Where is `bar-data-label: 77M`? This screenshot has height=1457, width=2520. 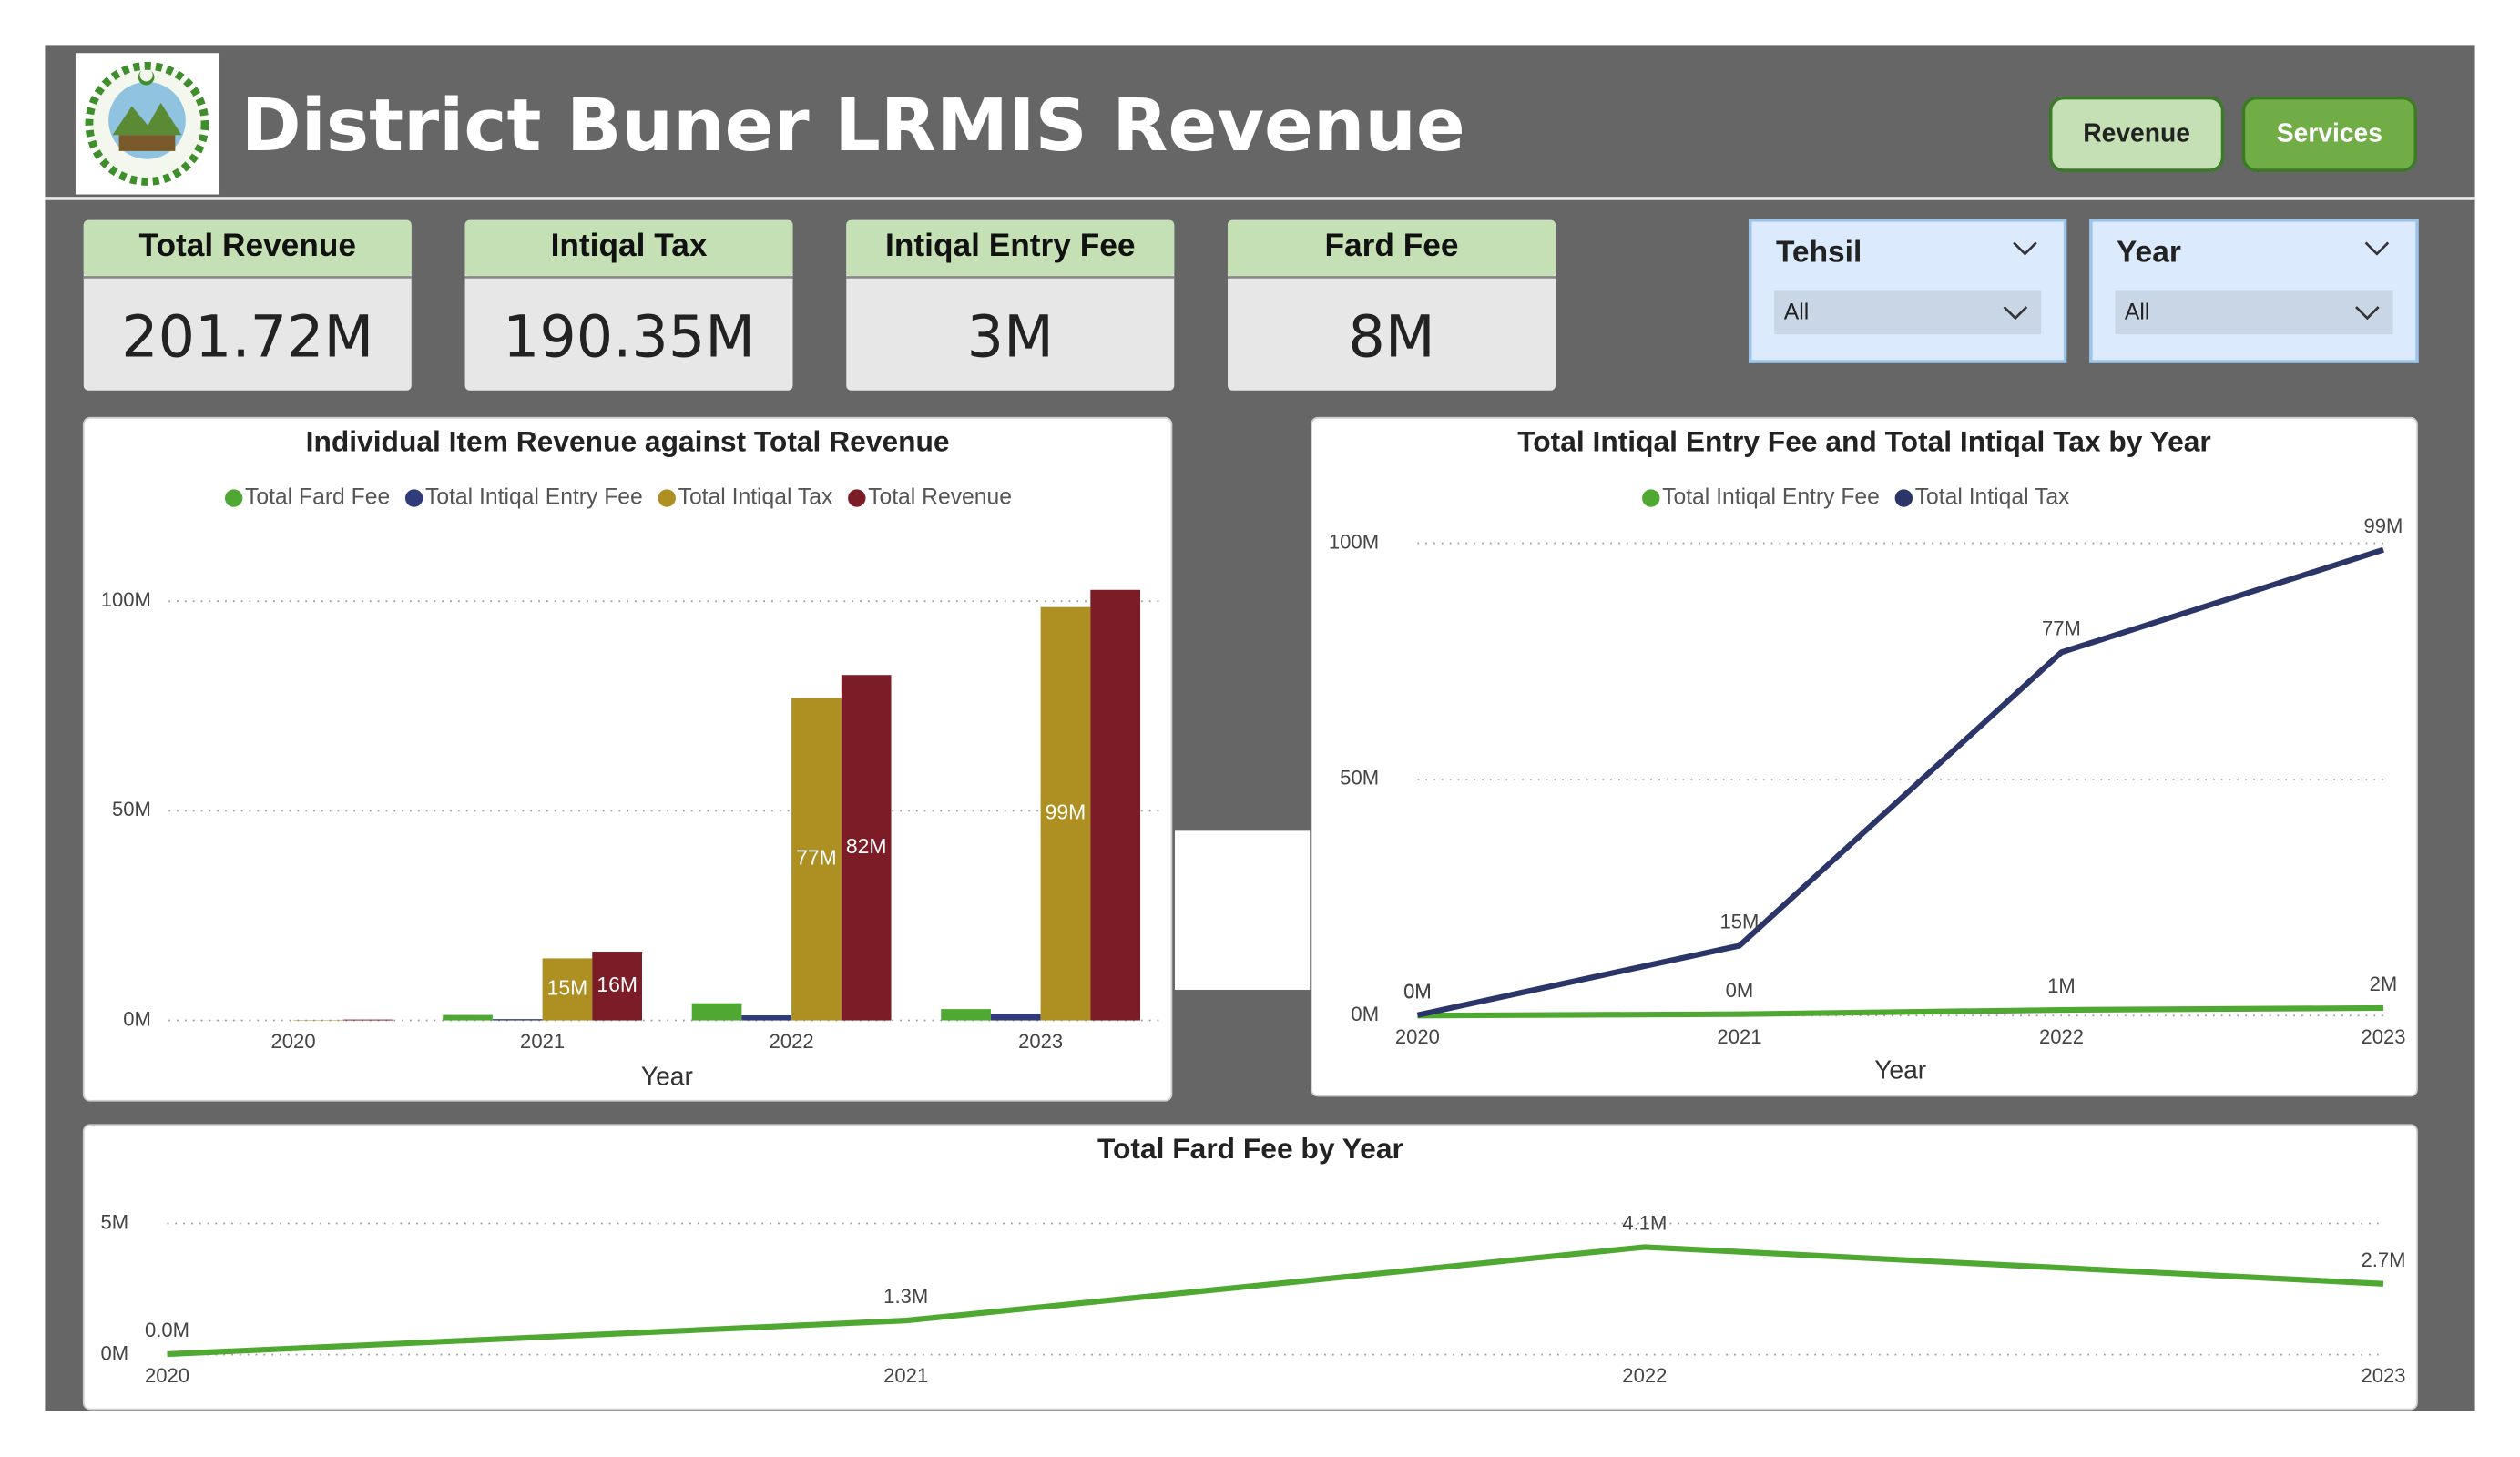
bar-data-label: 77M is located at coordinates (817, 858).